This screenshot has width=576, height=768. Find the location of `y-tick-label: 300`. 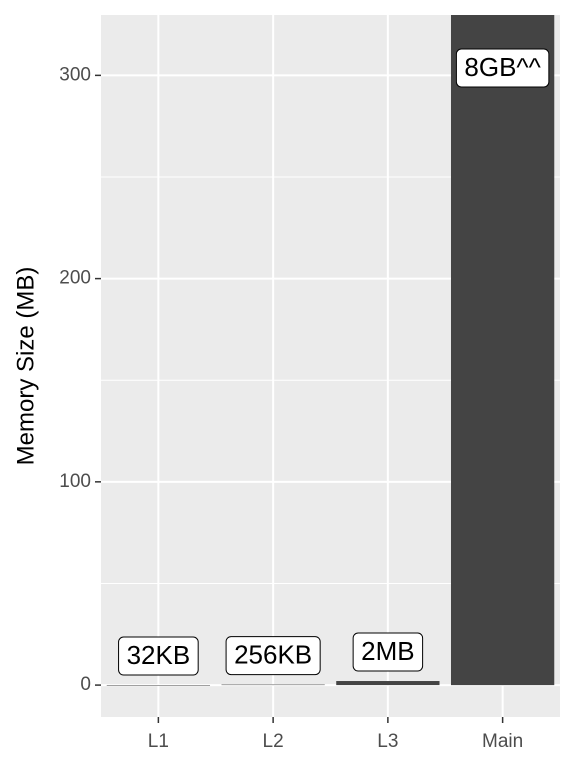

y-tick-label: 300 is located at coordinates (75, 74).